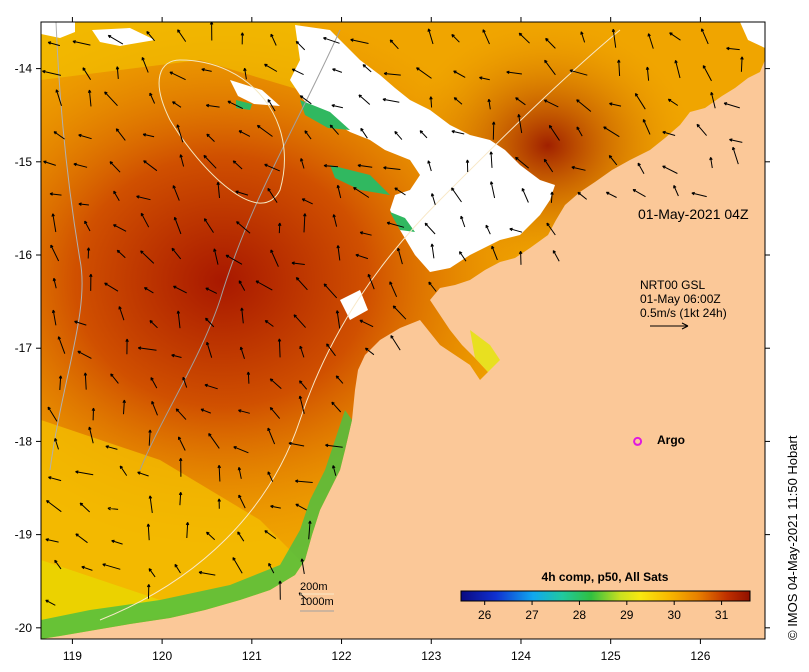  I want to click on coastal-cool-fringe, so click(196, 524).